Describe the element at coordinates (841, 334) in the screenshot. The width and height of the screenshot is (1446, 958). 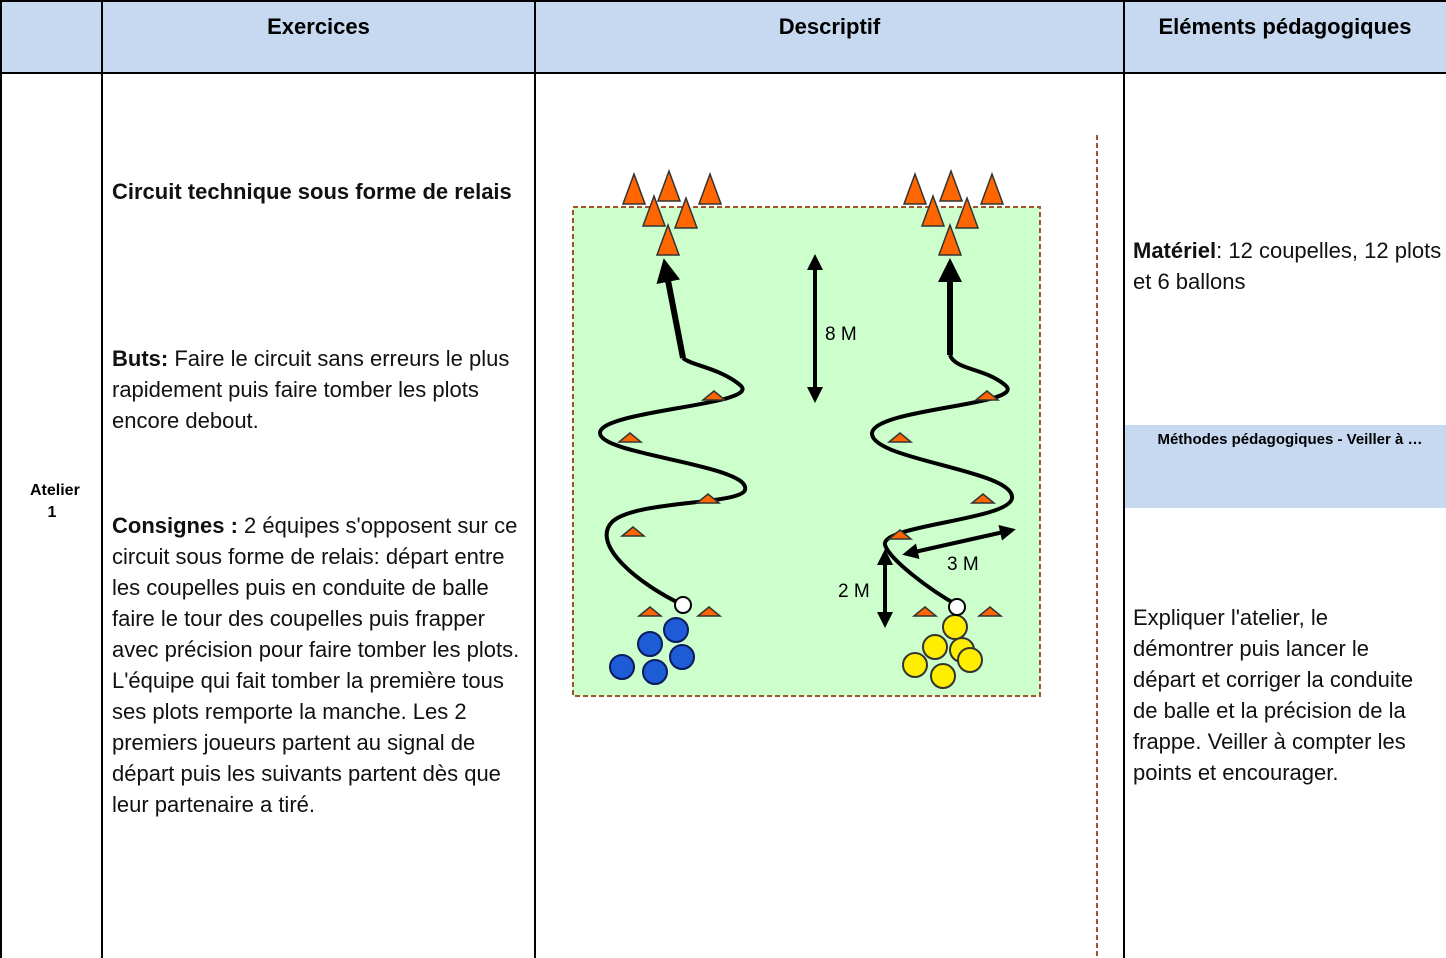
I see `distance-label: 8 M` at that location.